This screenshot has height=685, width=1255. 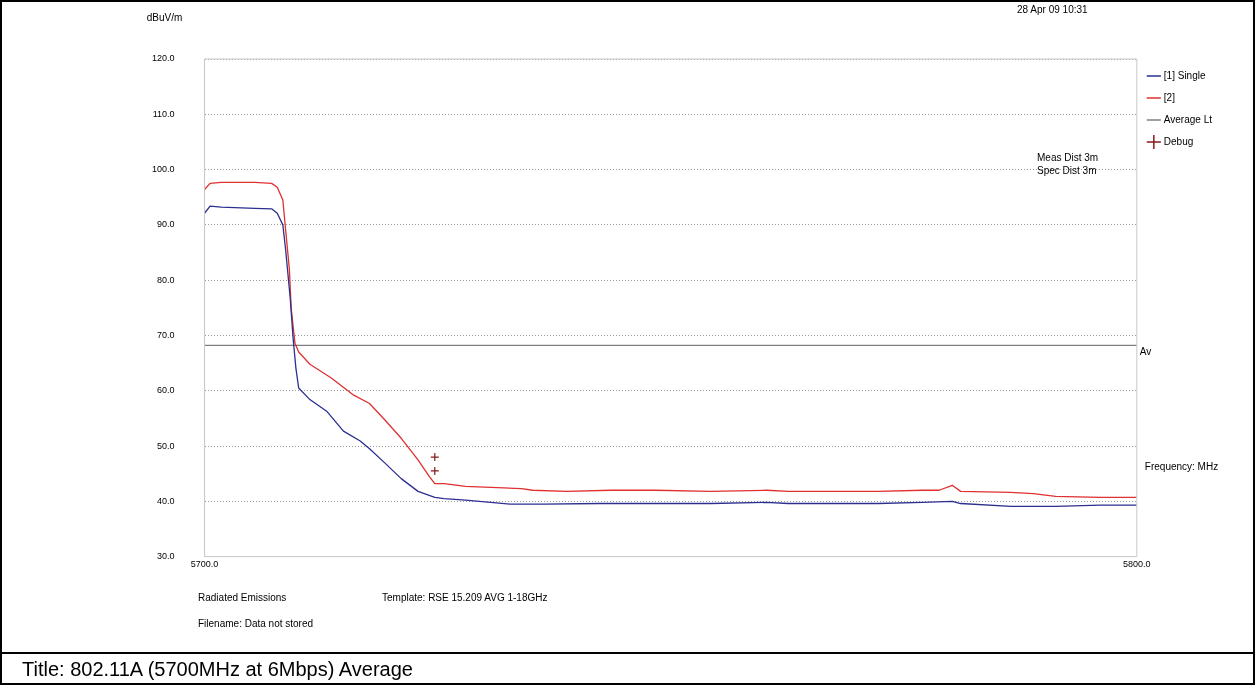 What do you see at coordinates (165, 279) in the screenshot?
I see `y-tick-label: 80.0` at bounding box center [165, 279].